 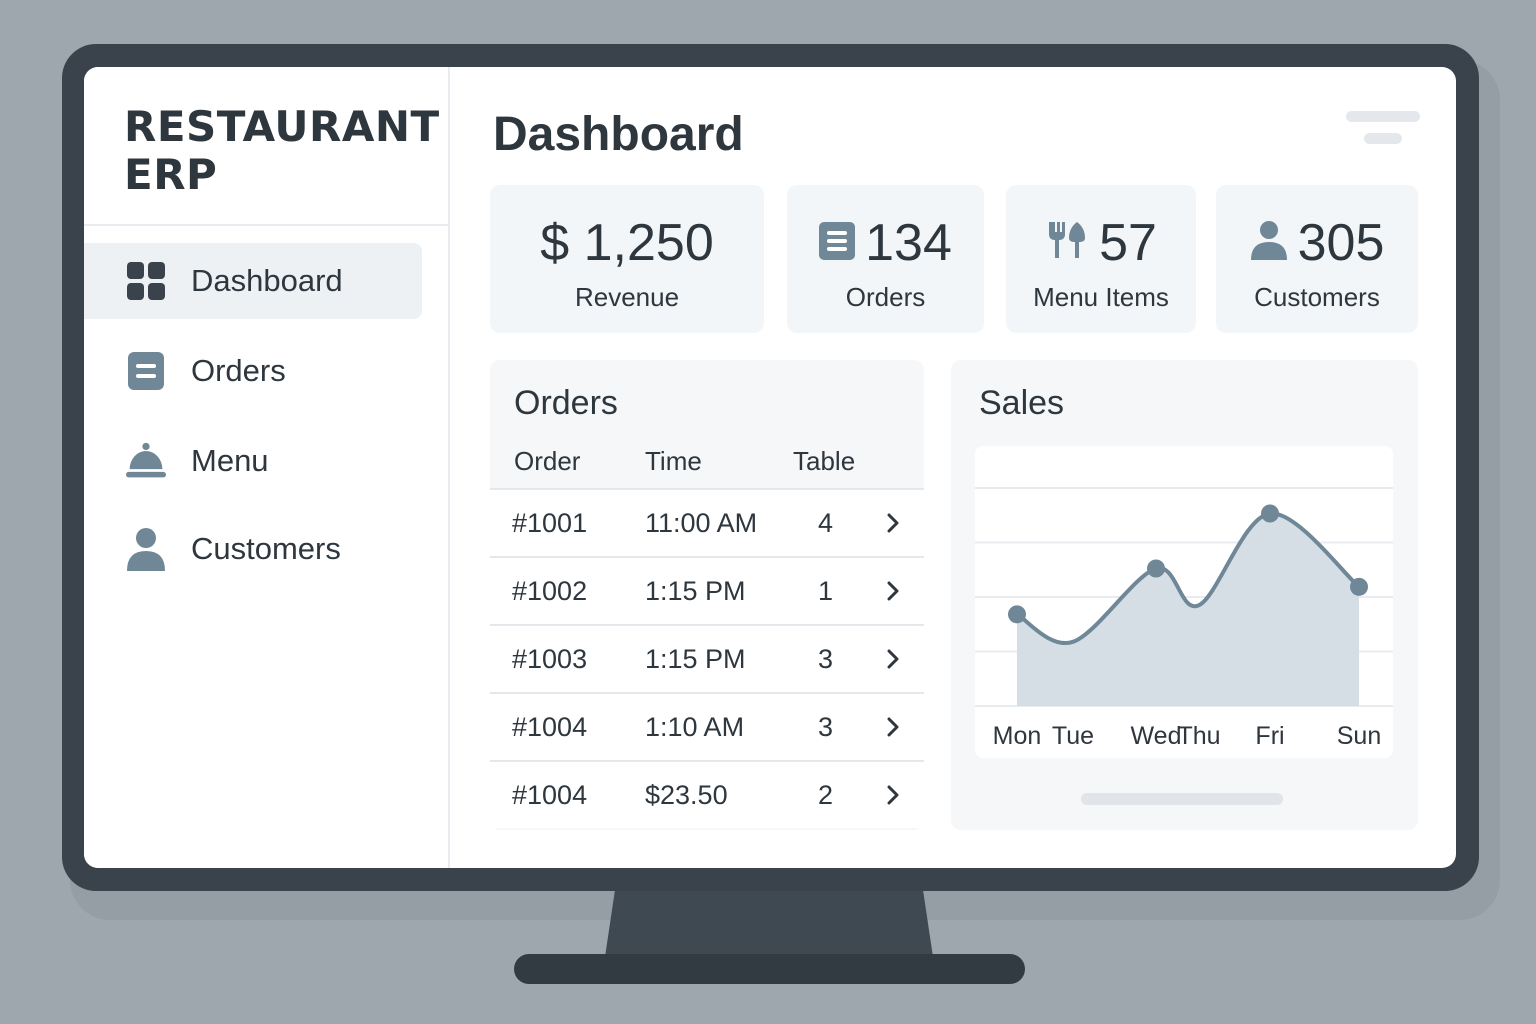 I want to click on cell-table: 2, so click(x=826, y=795).